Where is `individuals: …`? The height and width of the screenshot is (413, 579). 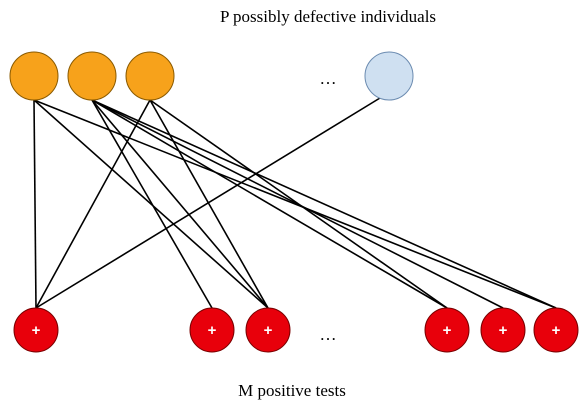
individuals: … is located at coordinates (211, 76).